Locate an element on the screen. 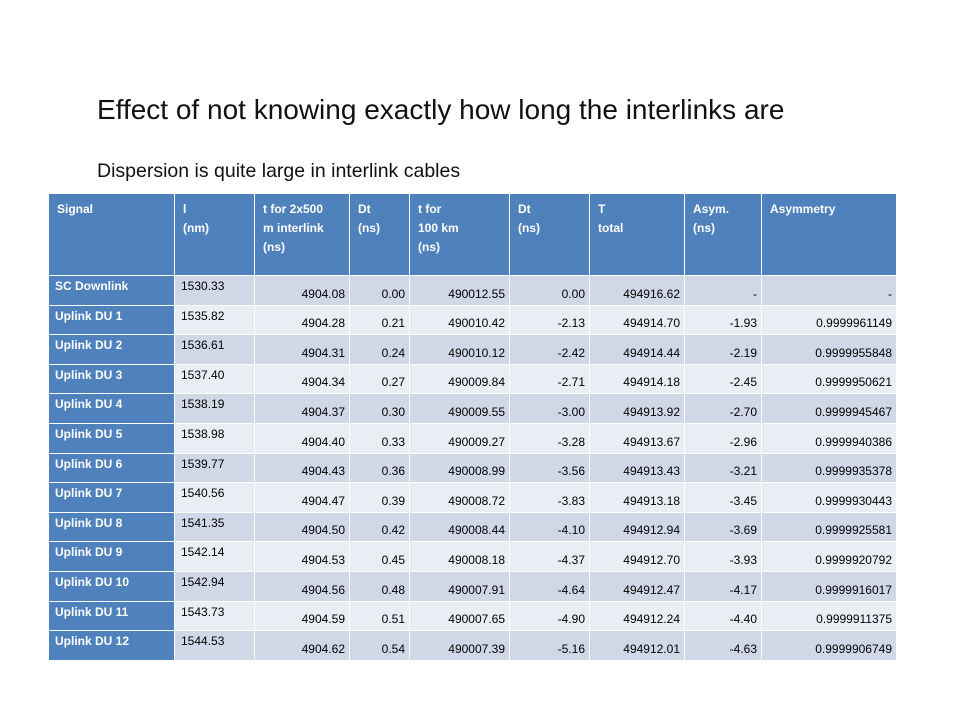  cell-t-interlink: 4904.53 is located at coordinates (302, 556).